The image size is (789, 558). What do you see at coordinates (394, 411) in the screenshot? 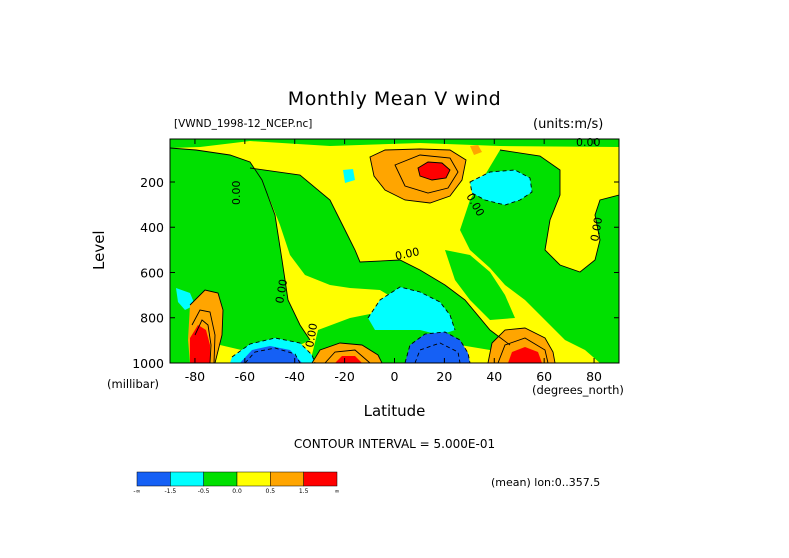
I see `x-axis-label: Latitude` at bounding box center [394, 411].